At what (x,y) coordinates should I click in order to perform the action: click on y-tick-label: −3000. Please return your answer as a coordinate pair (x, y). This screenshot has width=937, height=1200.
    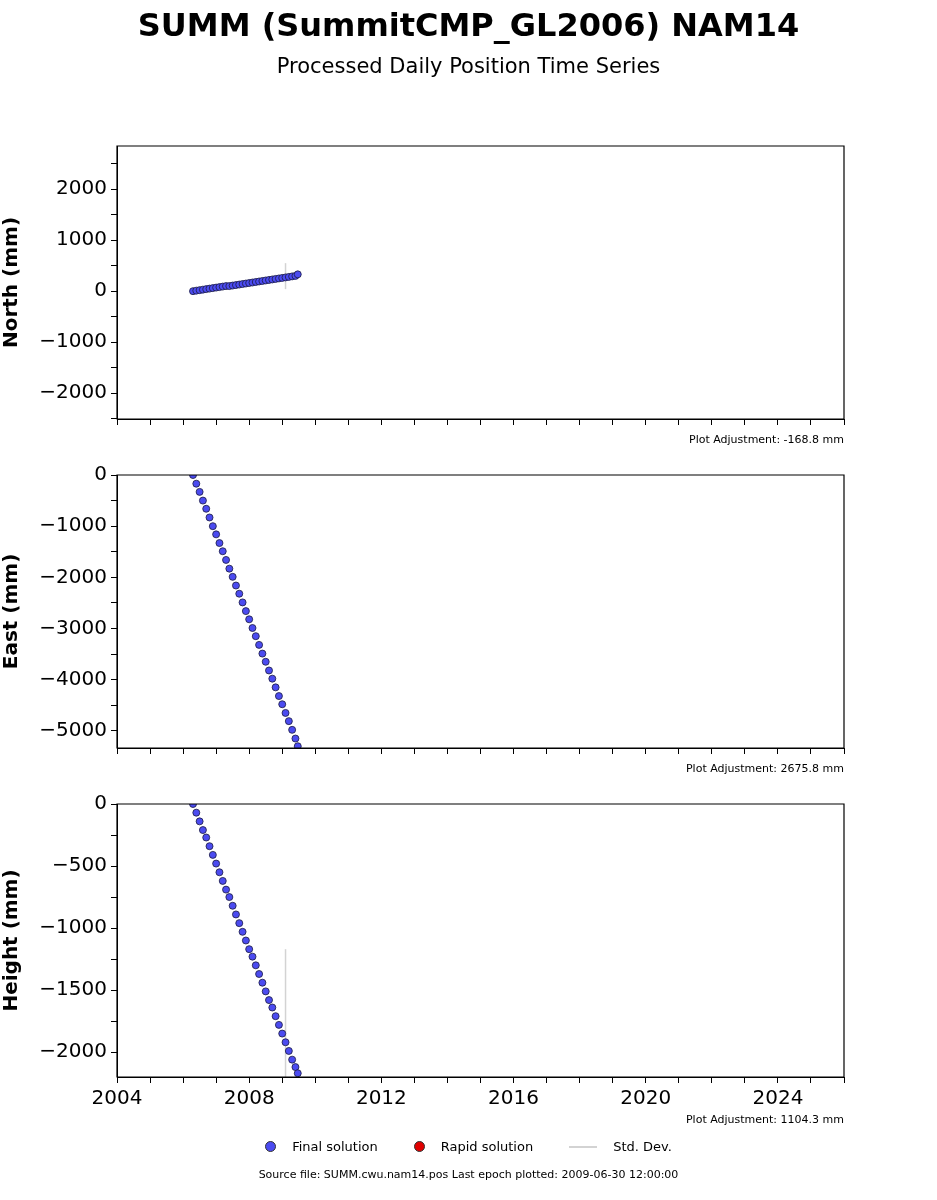
    Looking at the image, I should click on (73, 626).